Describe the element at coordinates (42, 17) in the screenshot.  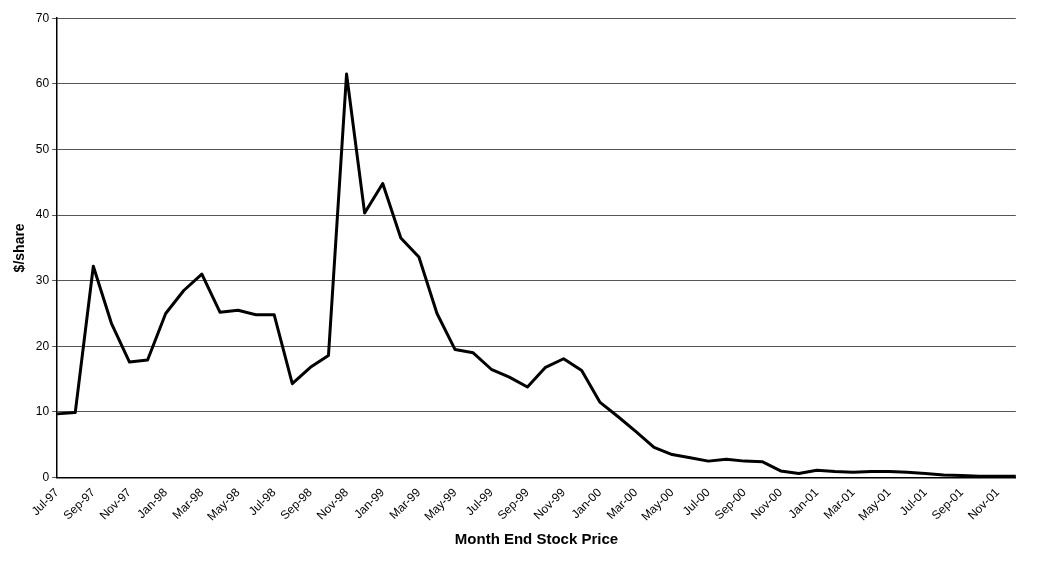
I see `y-tick-label: 70` at that location.